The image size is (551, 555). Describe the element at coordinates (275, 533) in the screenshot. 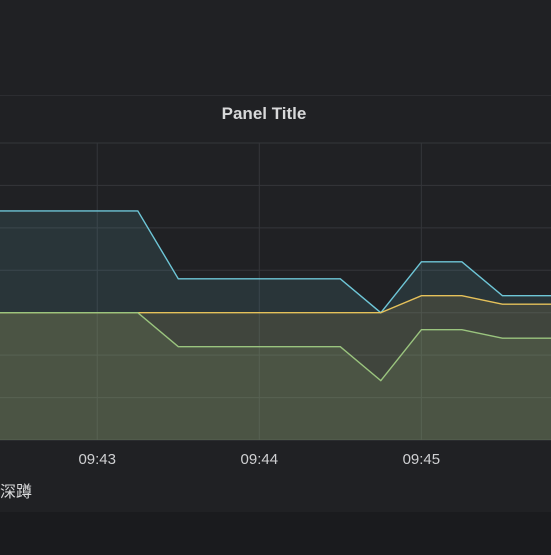

I see `legend-bar` at that location.